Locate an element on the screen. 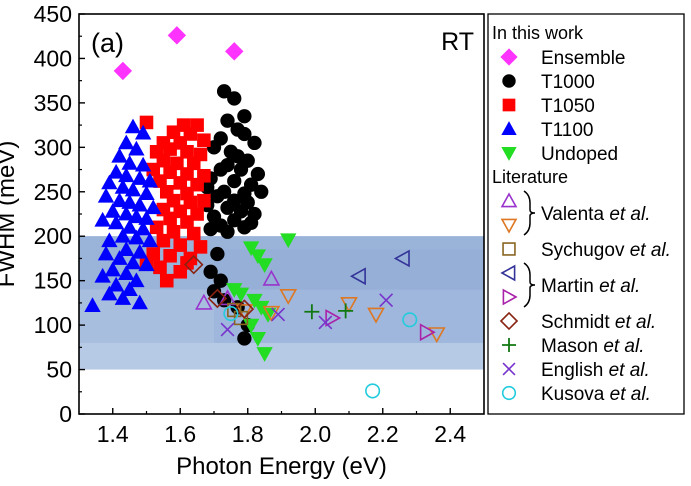 Image resolution: width=691 pixels, height=486 pixels. legend-label-kusova: Kusova et al. is located at coordinates (596, 394).